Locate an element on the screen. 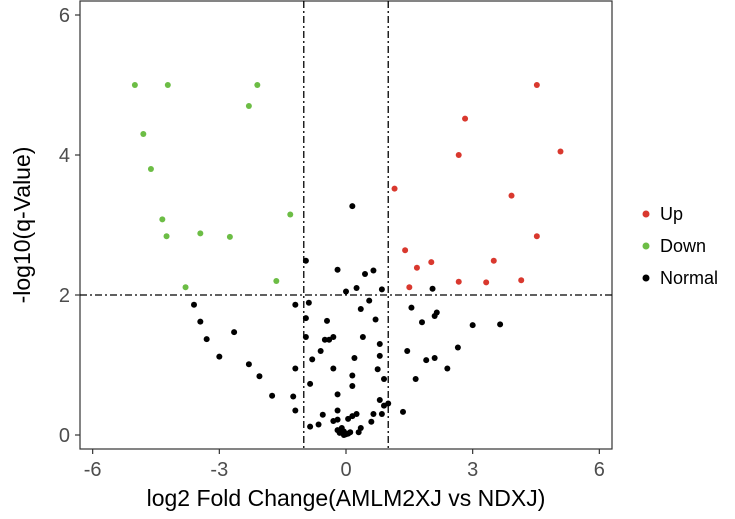  legend-key-normal is located at coordinates (646, 278).